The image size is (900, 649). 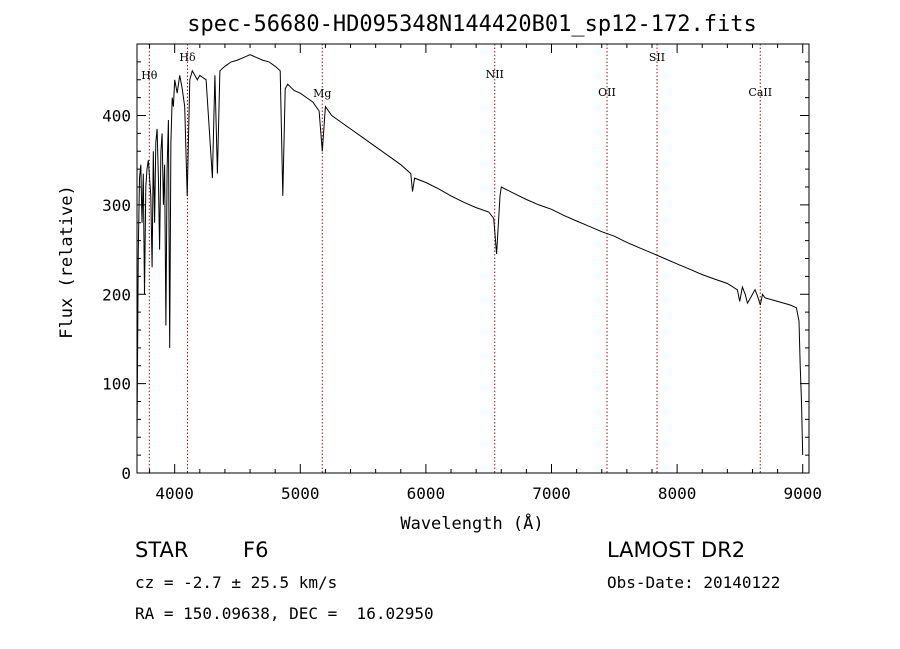 I want to click on x-tick-label: 6000, so click(x=426, y=493).